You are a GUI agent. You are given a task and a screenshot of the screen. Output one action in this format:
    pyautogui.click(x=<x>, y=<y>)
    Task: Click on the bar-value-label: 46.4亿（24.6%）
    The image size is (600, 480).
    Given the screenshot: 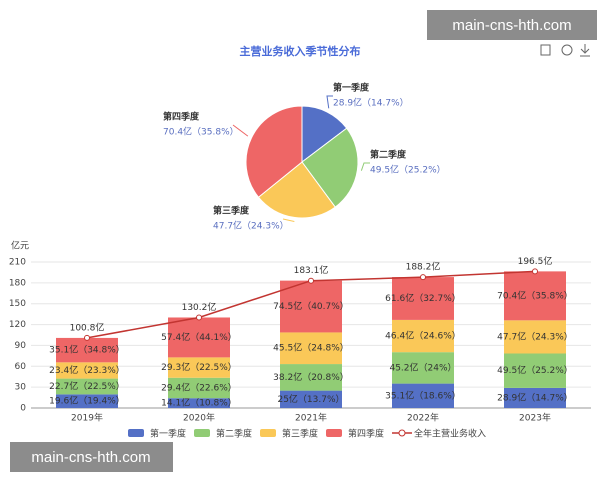 What is the action you would take?
    pyautogui.click(x=423, y=336)
    